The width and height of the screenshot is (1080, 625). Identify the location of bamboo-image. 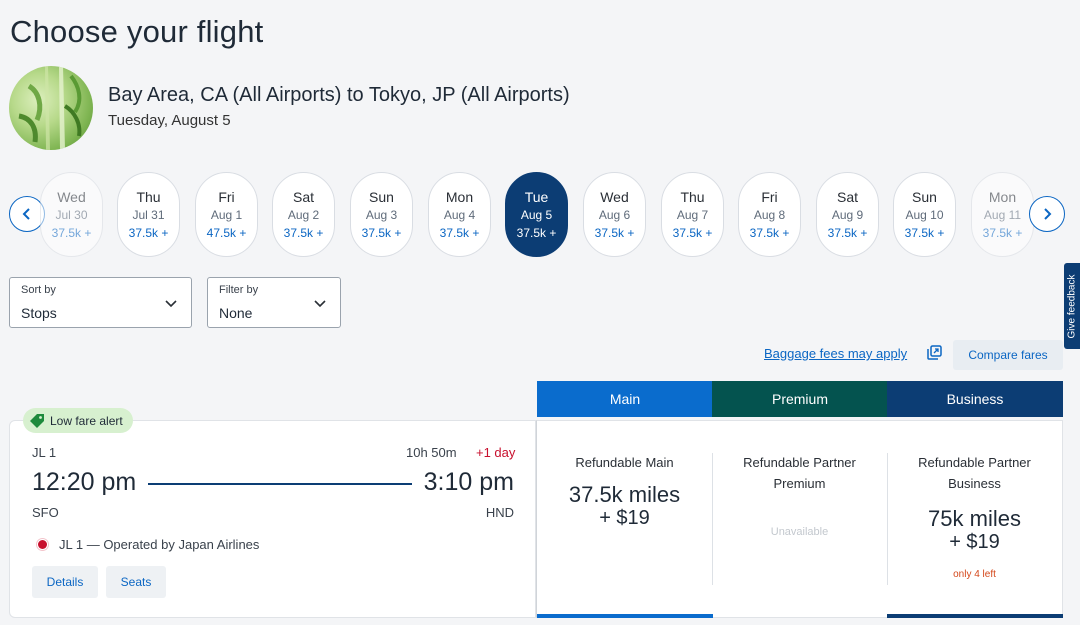
(50, 108).